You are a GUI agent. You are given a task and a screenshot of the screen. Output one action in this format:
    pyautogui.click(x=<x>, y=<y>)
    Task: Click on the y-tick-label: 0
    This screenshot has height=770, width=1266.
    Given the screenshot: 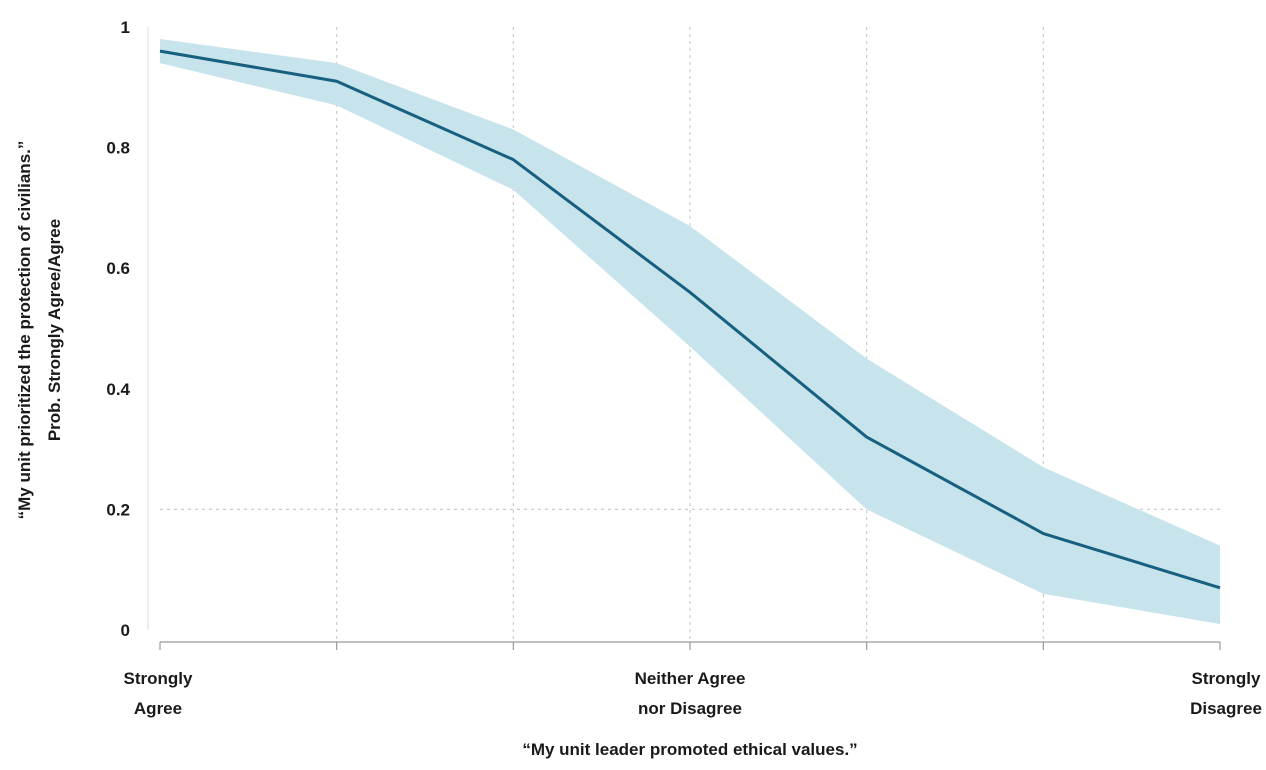 What is the action you would take?
    pyautogui.click(x=125, y=630)
    